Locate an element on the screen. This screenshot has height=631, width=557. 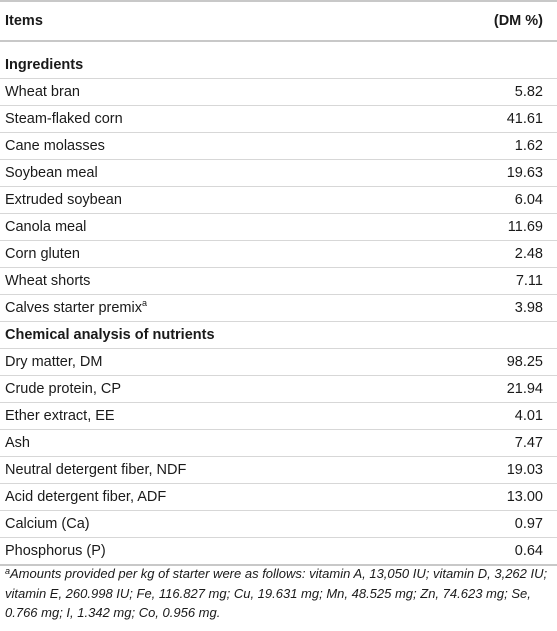
table-row: Phosphorus (P) 0.64 is located at coordinates (278, 551).